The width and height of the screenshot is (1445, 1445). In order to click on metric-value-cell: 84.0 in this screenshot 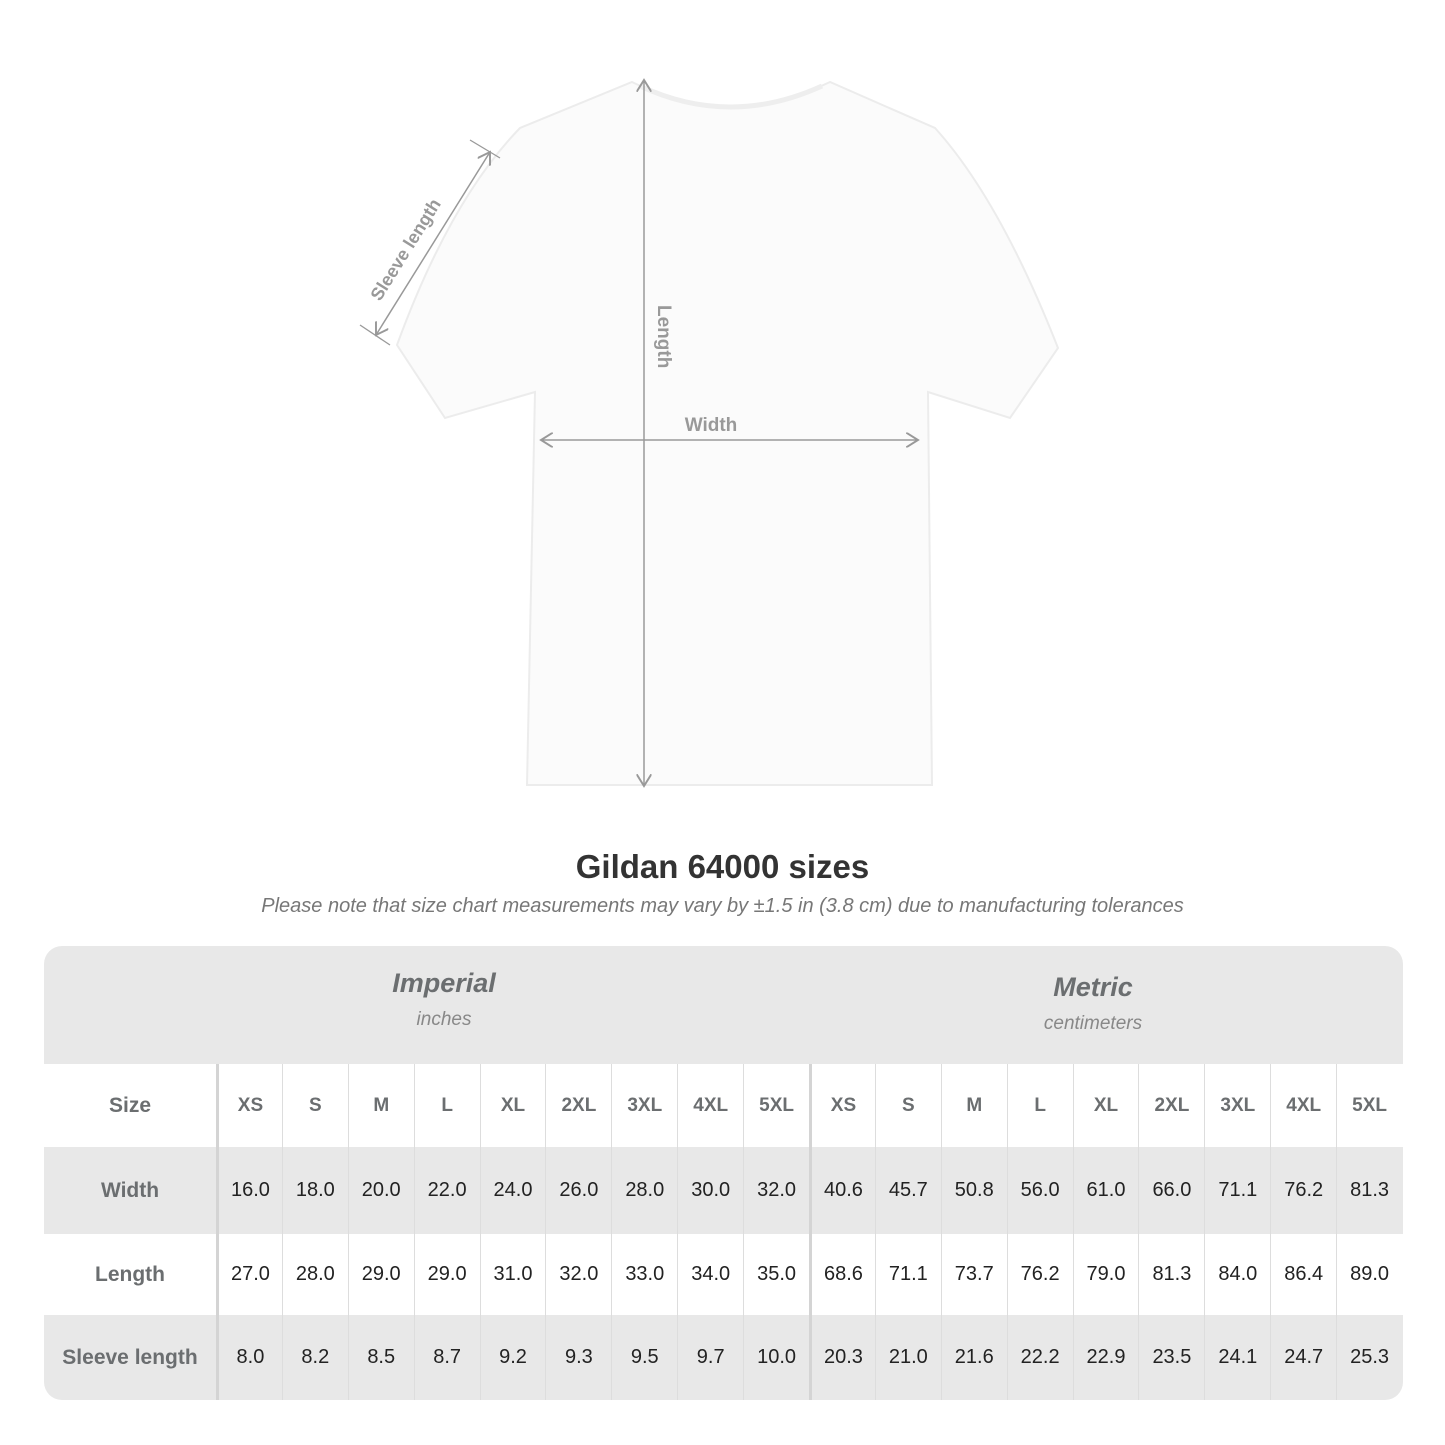, I will do `click(1237, 1274)`.